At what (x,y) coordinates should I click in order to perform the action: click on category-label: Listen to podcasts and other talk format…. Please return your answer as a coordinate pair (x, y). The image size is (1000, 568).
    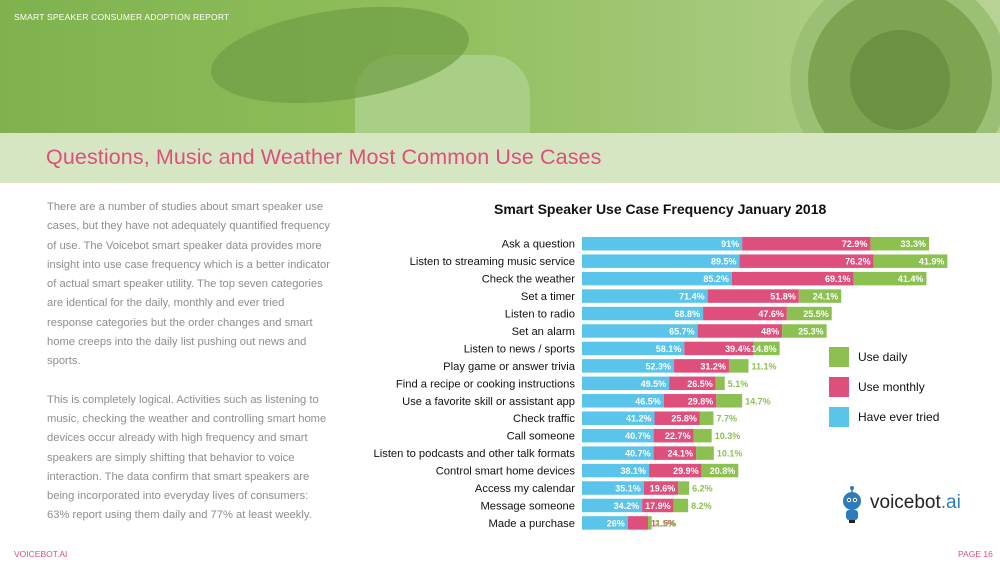
    Looking at the image, I should click on (475, 454).